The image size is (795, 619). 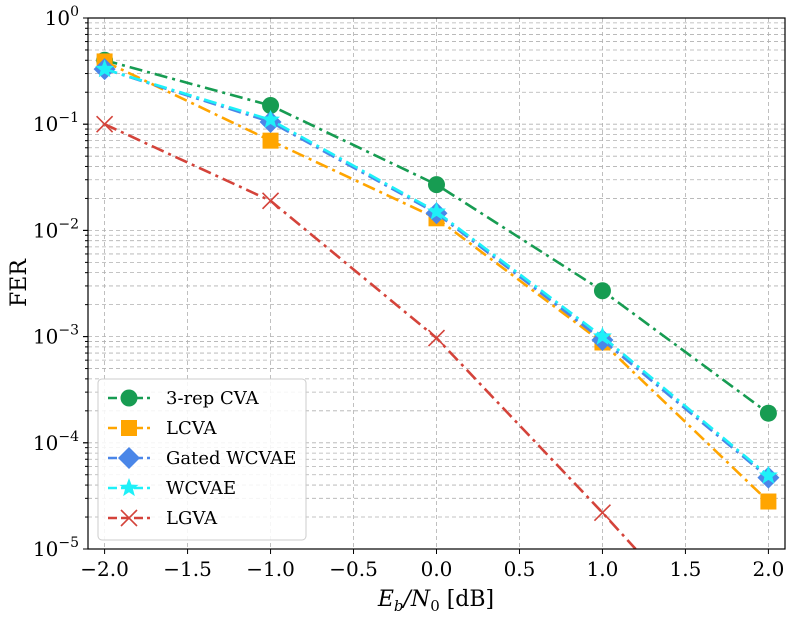 What do you see at coordinates (56, 336) in the screenshot?
I see `y-tick-label: 10⁻³` at bounding box center [56, 336].